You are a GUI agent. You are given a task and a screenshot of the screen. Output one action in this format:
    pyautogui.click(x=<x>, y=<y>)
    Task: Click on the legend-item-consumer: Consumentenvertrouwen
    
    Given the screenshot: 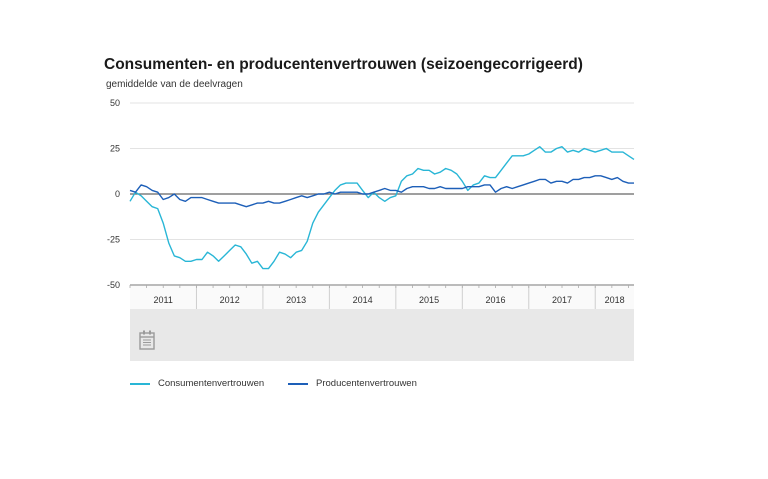 What is the action you would take?
    pyautogui.click(x=197, y=383)
    